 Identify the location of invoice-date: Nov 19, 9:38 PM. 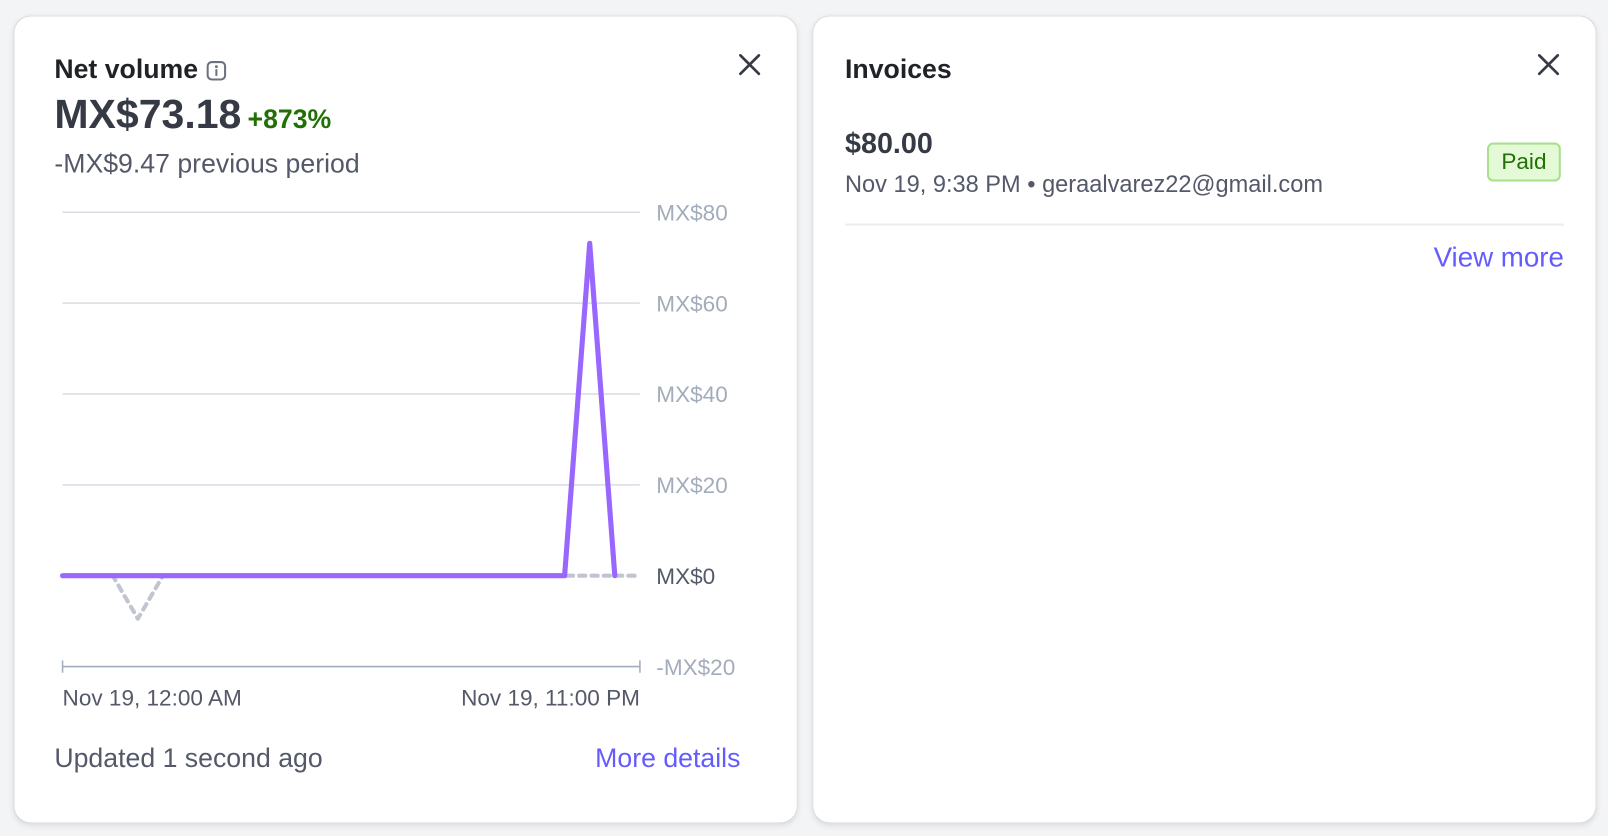
(933, 183).